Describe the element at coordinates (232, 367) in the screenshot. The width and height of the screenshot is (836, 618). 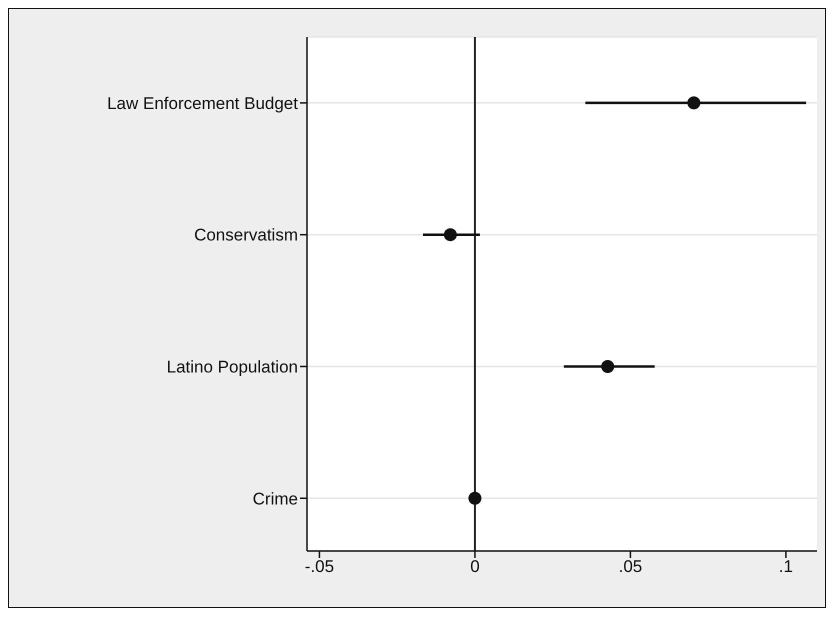
I see `y-tick-label: Latino Population` at that location.